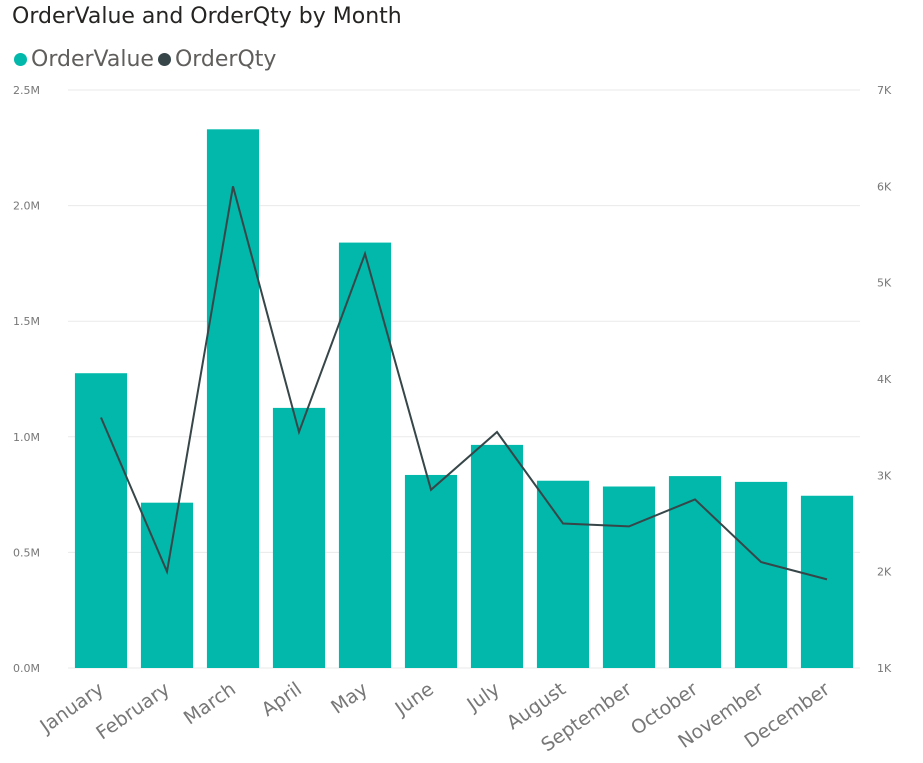  I want to click on y-right-tick-label: 2K, so click(884, 572).